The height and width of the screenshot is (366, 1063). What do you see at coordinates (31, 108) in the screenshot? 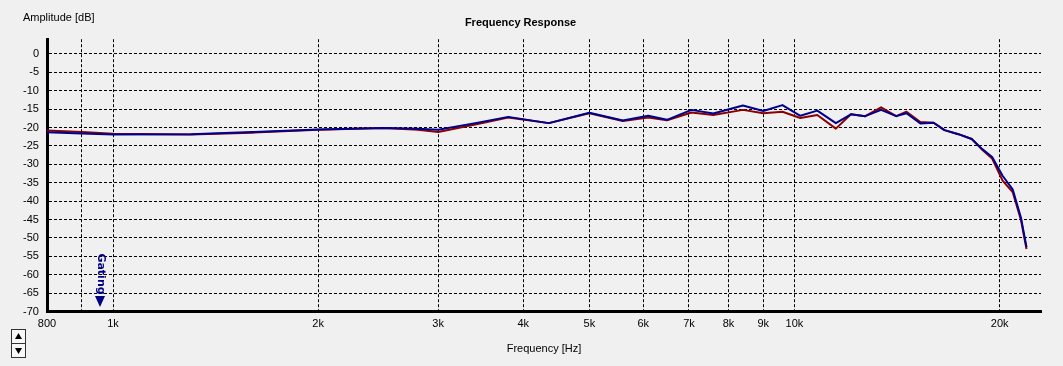
I see `y-tick-label: -15` at bounding box center [31, 108].